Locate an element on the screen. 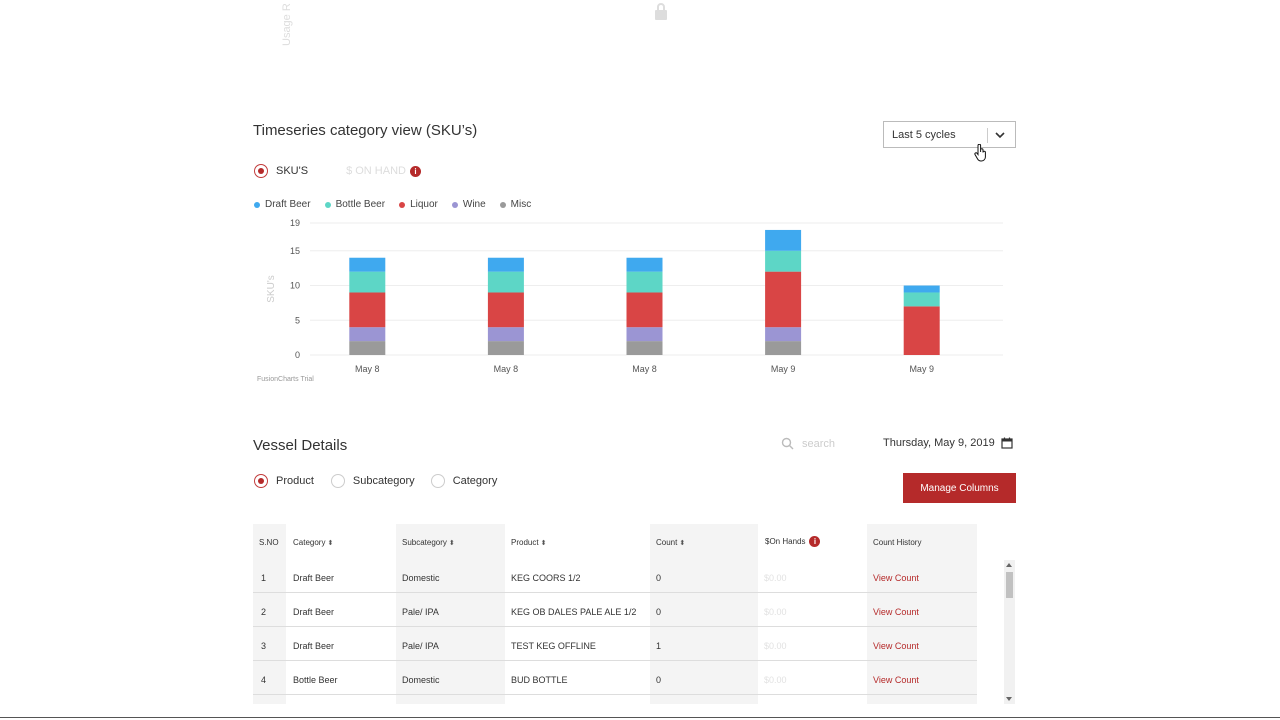 The height and width of the screenshot is (720, 1280). bottom-divider is located at coordinates (640, 717).